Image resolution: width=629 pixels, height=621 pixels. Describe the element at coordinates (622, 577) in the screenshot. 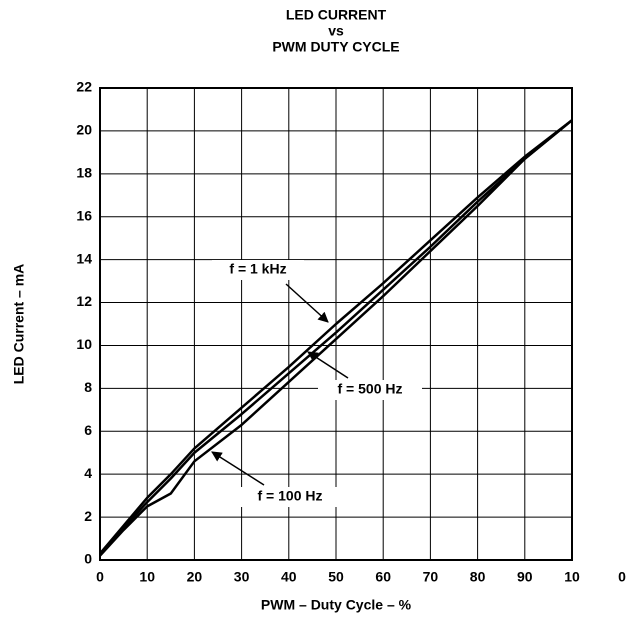

I see `annotation: 0` at that location.